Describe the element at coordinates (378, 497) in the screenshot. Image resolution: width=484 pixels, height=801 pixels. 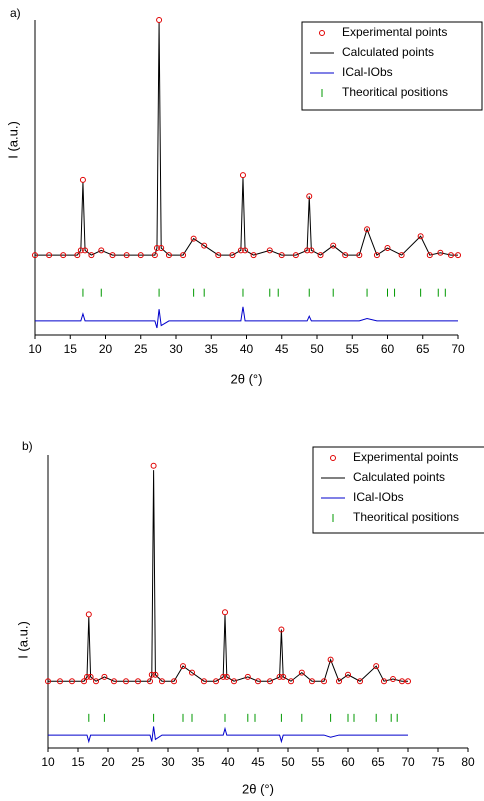
I see `legend-label: ICal-IObs` at that location.